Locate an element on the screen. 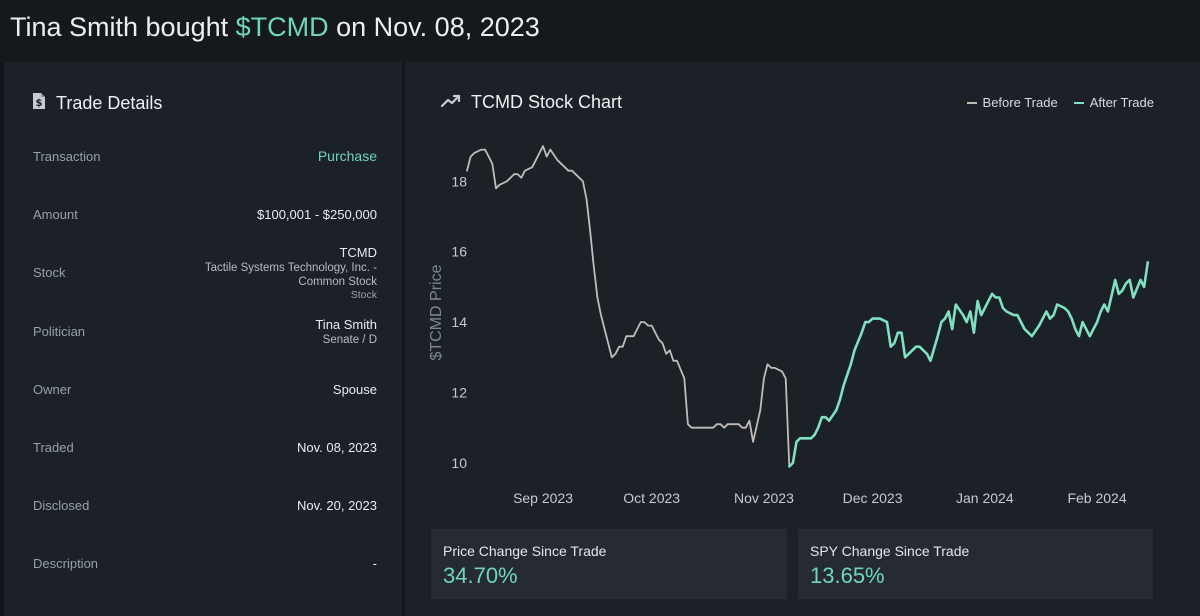 The image size is (1200, 616). y-tick-label: 10 is located at coordinates (459, 463).